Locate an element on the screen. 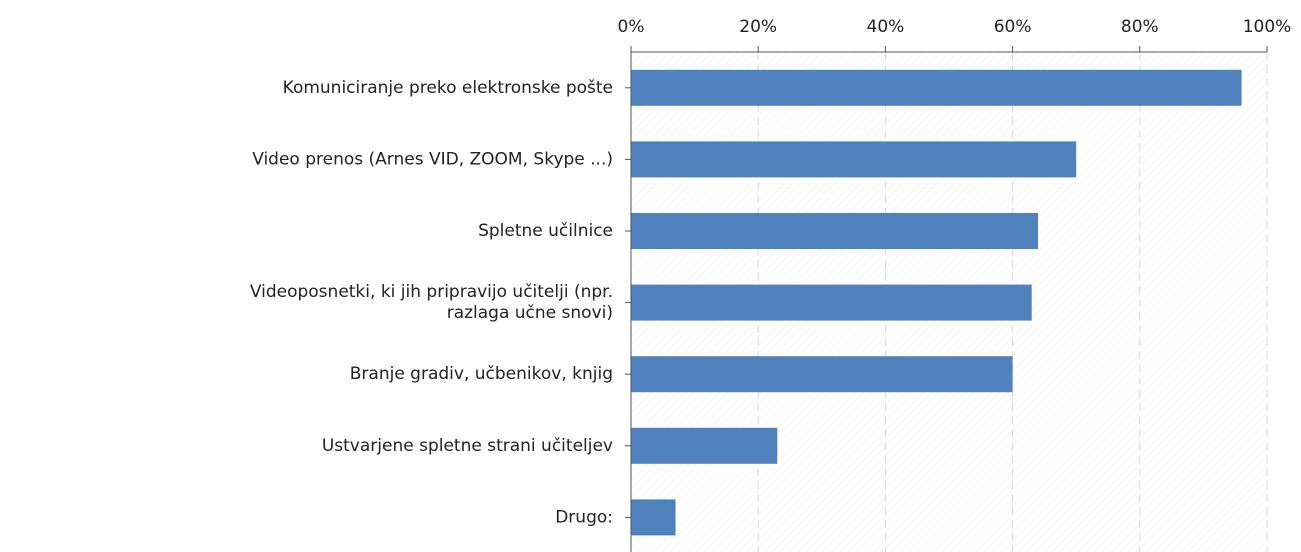 This screenshot has width=1301, height=552. x-tick-label: 60% is located at coordinates (1013, 27).